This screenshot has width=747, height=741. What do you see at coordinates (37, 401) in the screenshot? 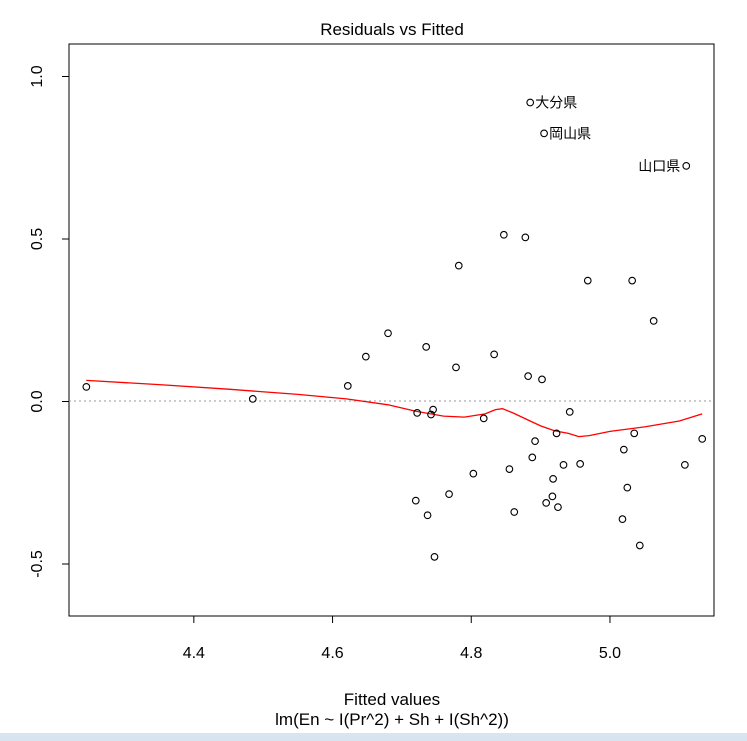
I see `y-tick-label: 0.0` at bounding box center [37, 401].